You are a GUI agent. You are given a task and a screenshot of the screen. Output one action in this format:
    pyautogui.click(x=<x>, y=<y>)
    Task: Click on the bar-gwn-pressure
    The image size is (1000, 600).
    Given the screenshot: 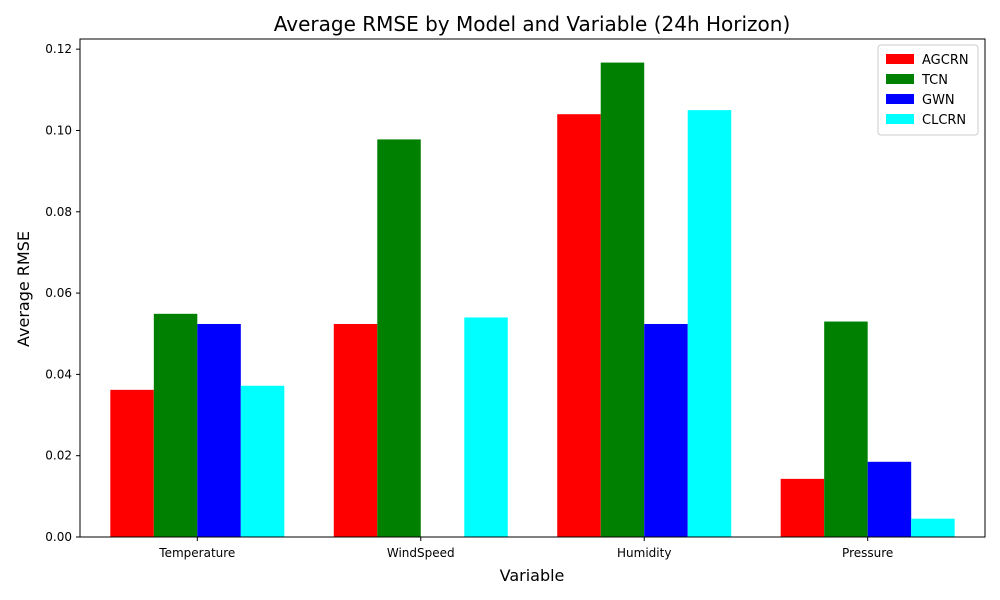 What is the action you would take?
    pyautogui.click(x=889, y=499)
    